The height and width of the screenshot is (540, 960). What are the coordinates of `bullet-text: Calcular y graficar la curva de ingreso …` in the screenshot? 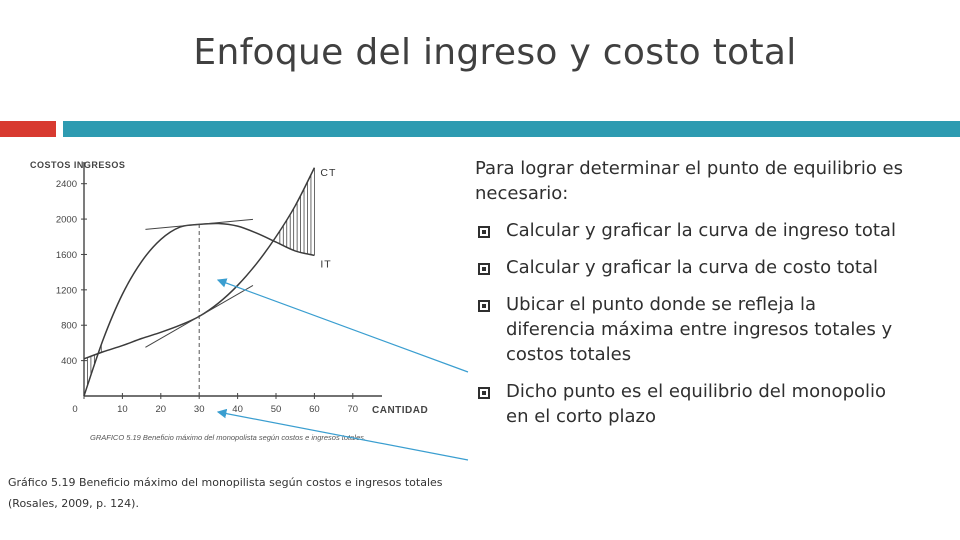 It's located at (701, 230).